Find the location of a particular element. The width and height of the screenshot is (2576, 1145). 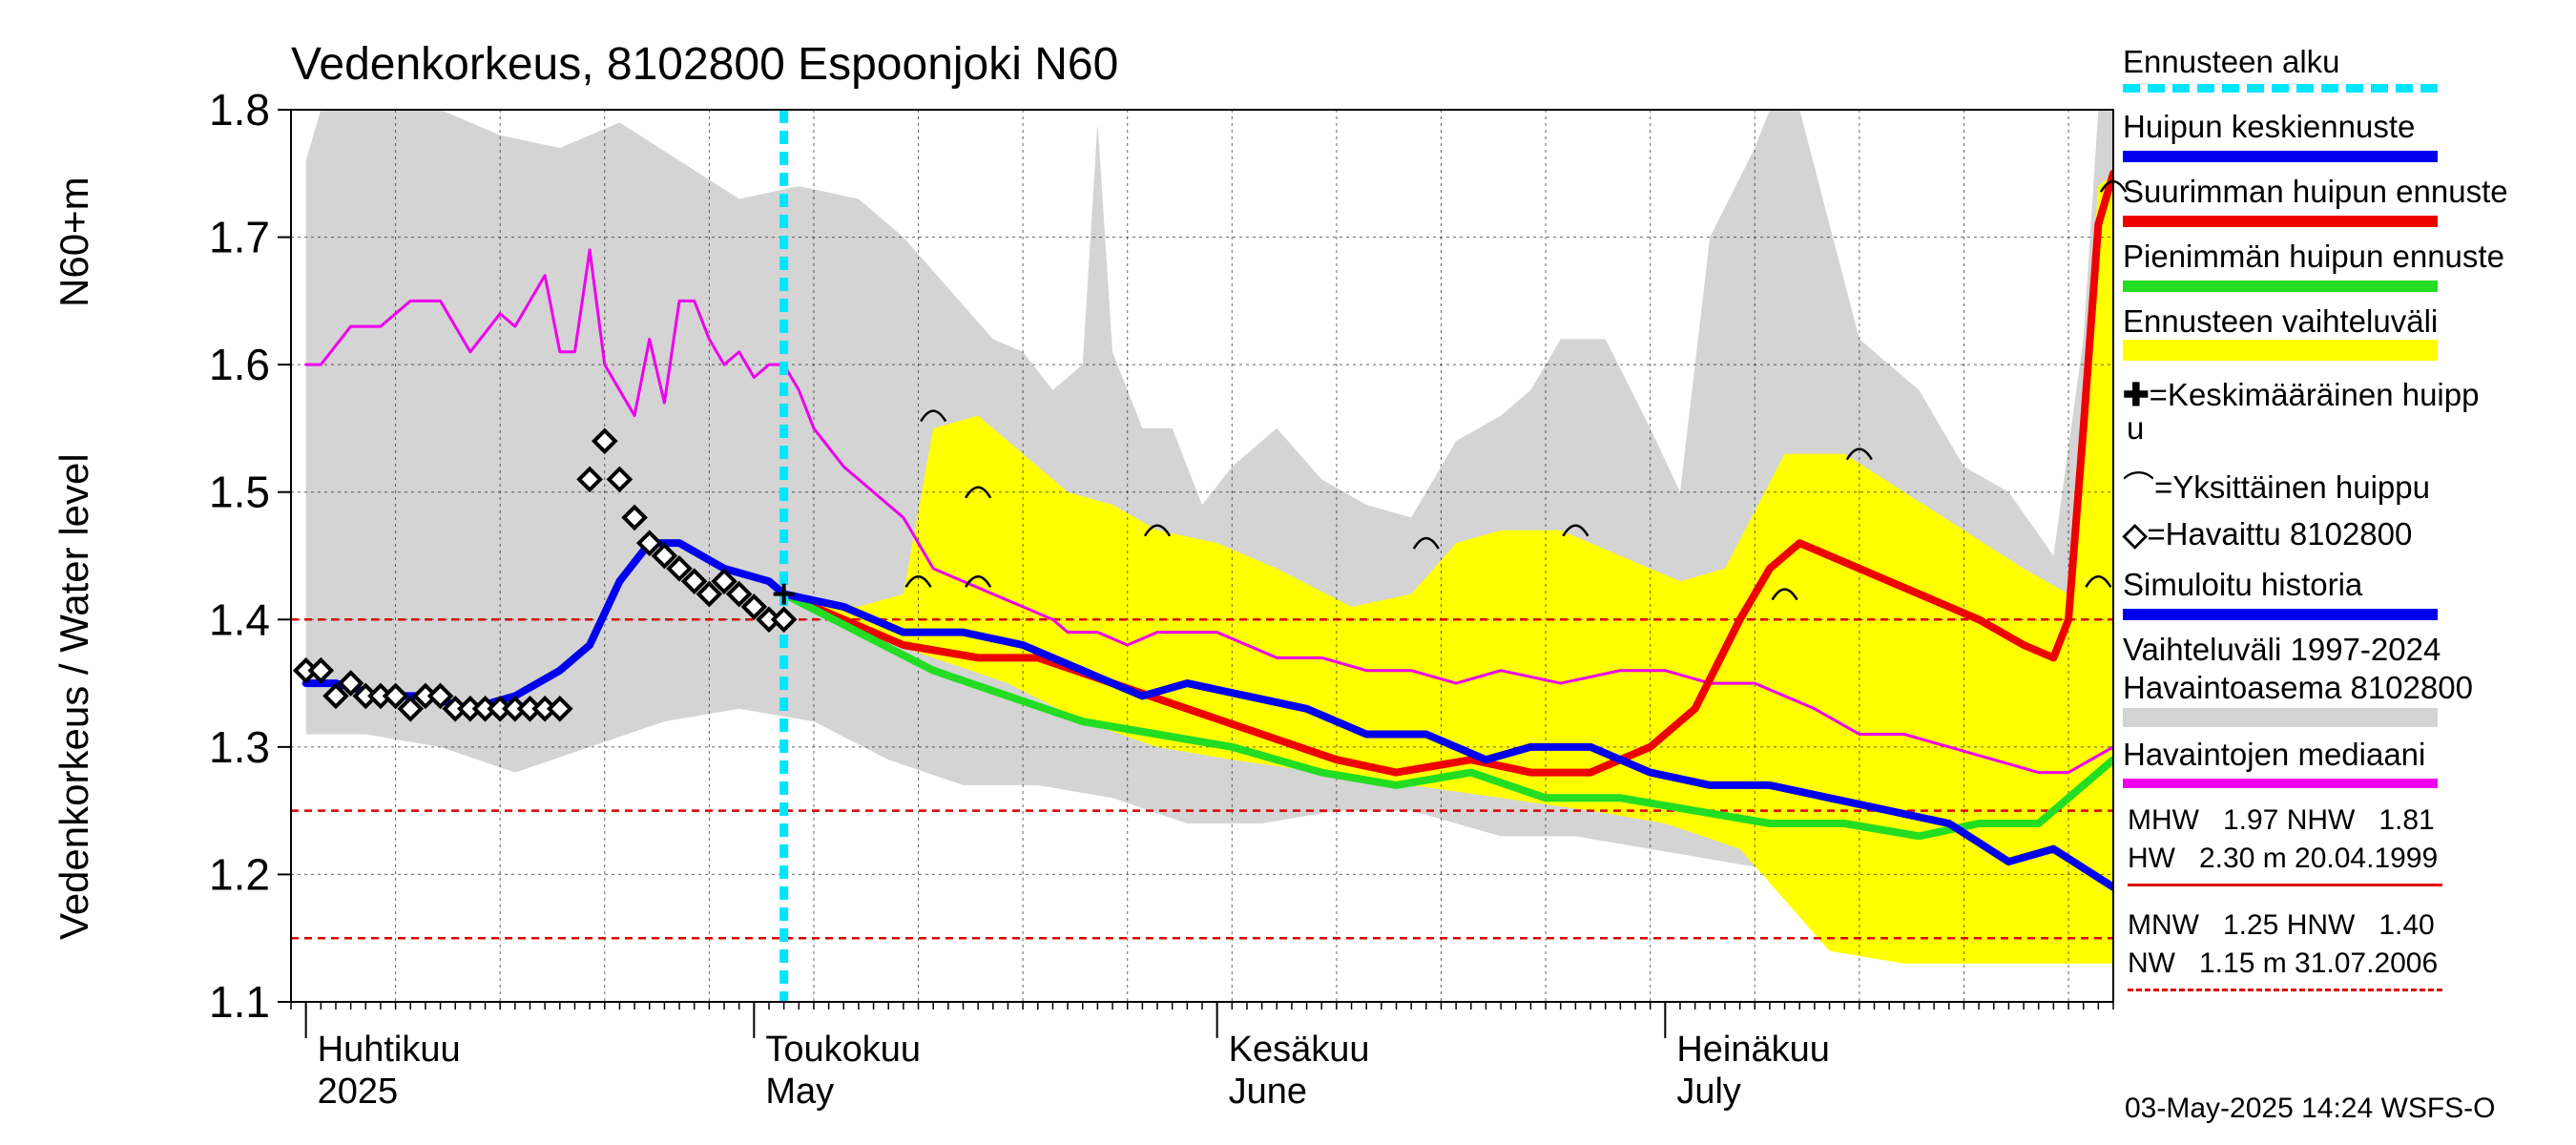

legend-forecast-start-swatch is located at coordinates (2280, 89).